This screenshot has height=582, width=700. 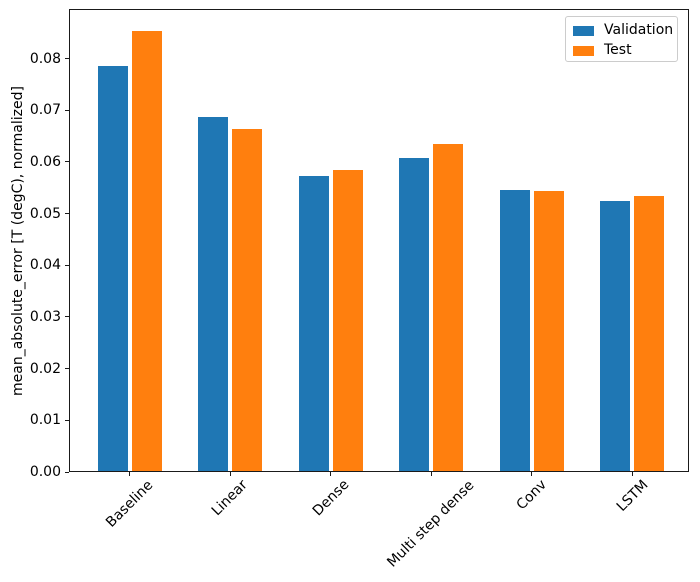 What do you see at coordinates (583, 30) in the screenshot?
I see `legend-swatch-validation-icon` at bounding box center [583, 30].